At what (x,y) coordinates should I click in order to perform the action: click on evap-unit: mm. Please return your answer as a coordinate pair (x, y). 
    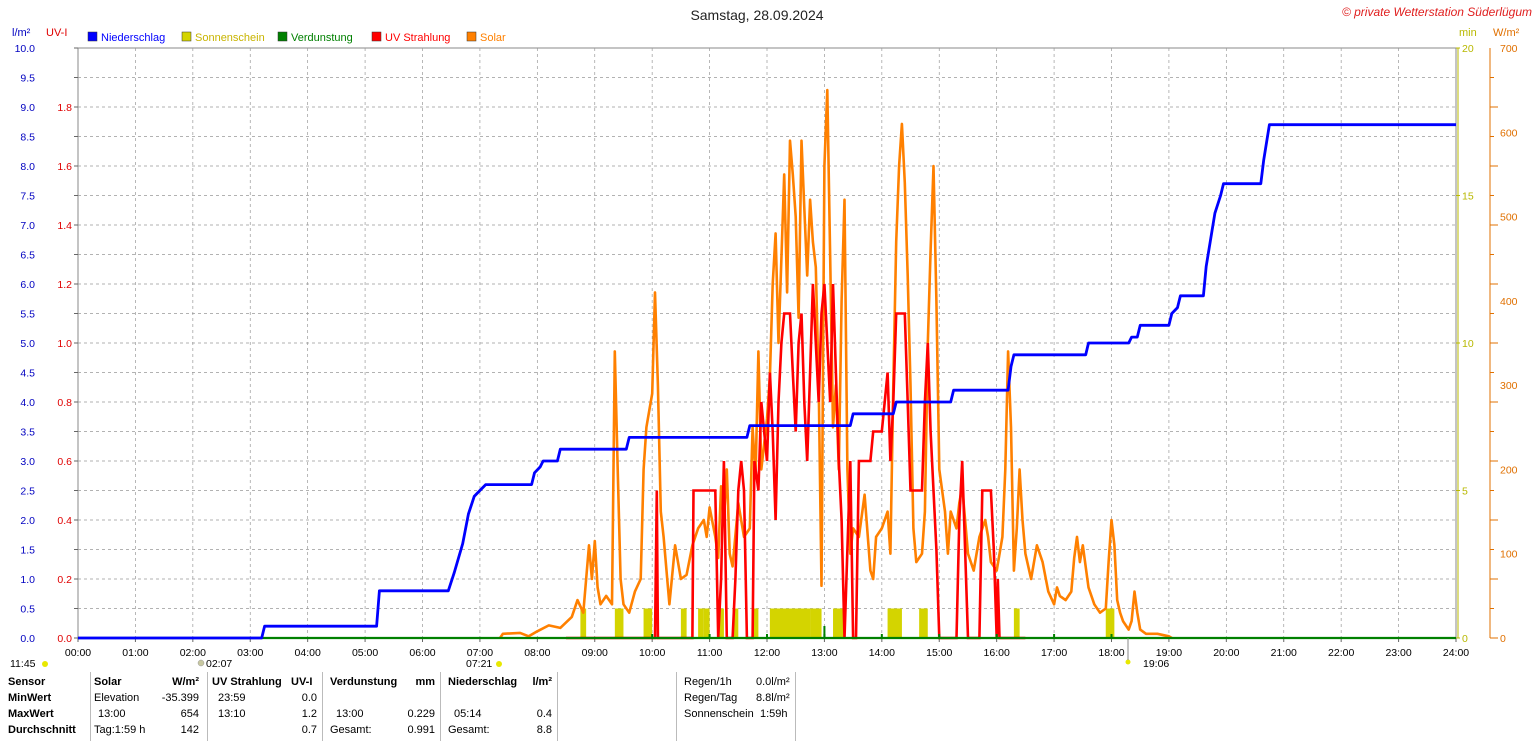
    Looking at the image, I should click on (425, 682).